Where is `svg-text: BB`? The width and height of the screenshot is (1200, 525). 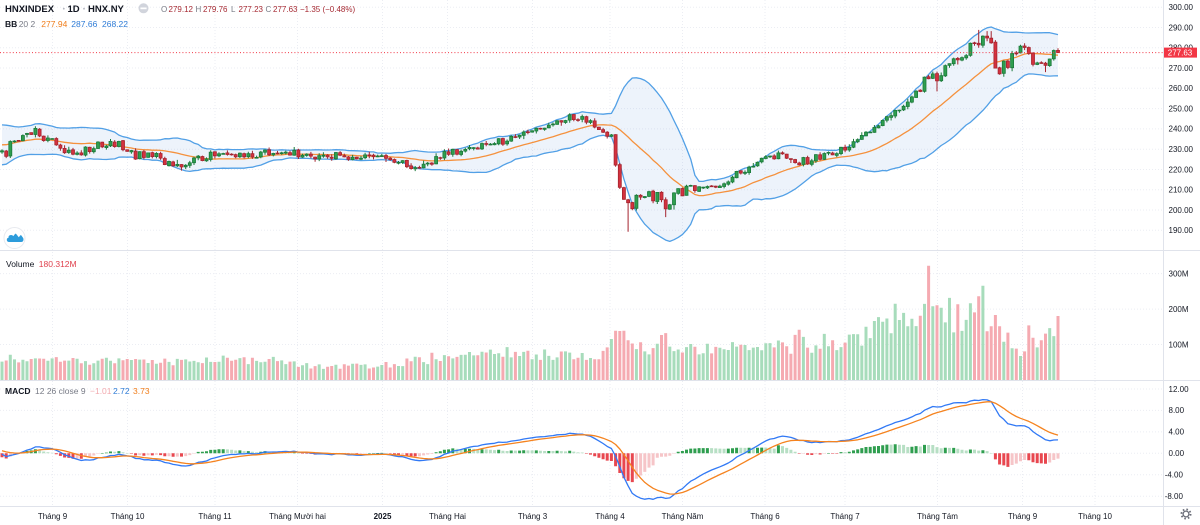 svg-text: BB is located at coordinates (11, 24).